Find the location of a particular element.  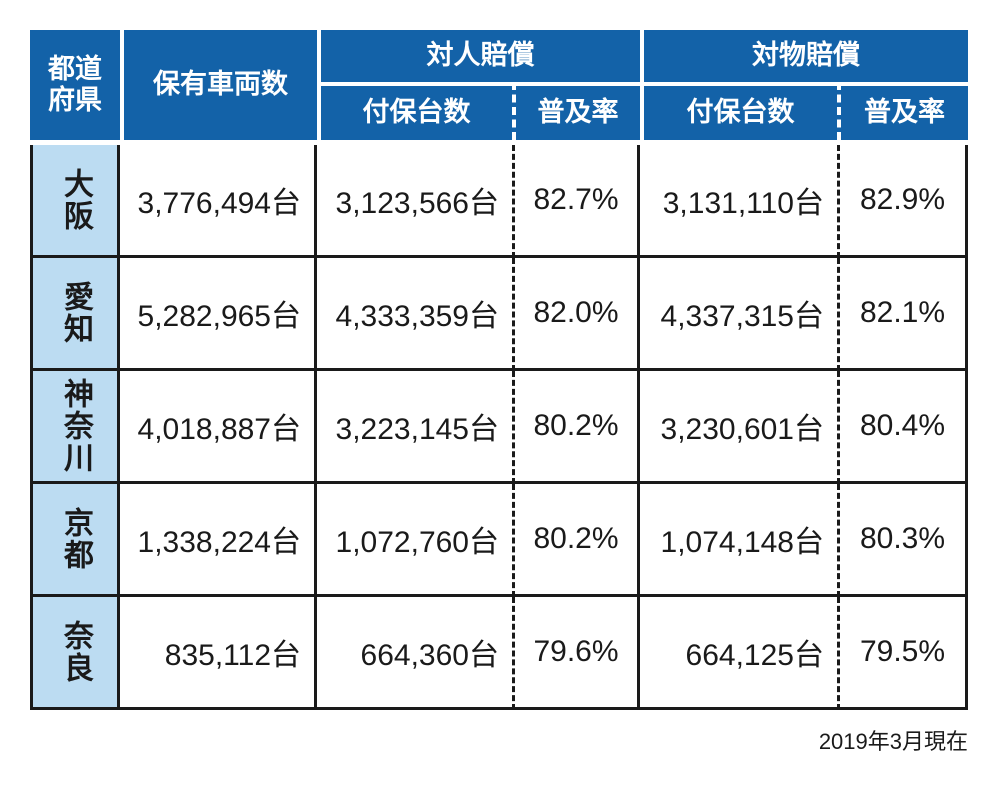

header-bi-insured-count: 付保台数 is located at coordinates (414, 111).